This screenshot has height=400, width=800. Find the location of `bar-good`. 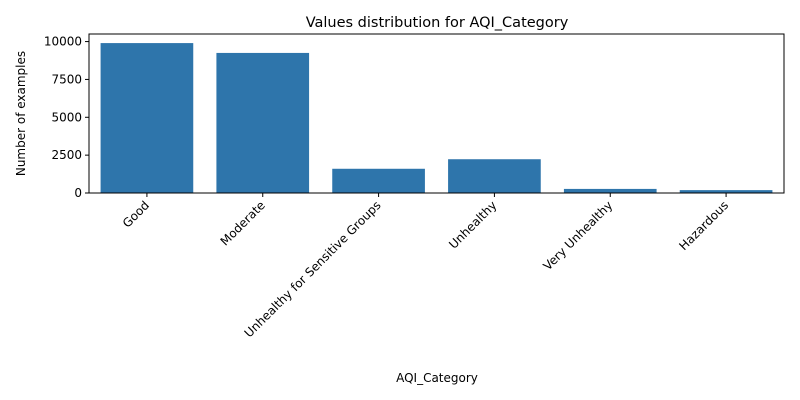

bar-good is located at coordinates (147, 118).